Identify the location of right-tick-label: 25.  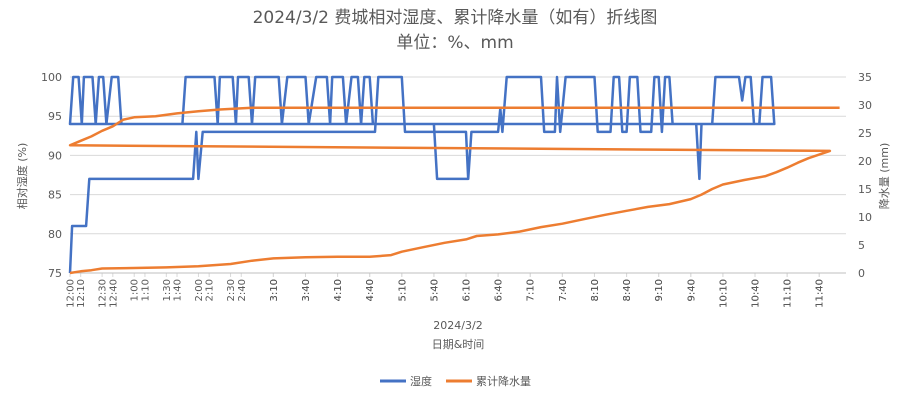
(865, 133).